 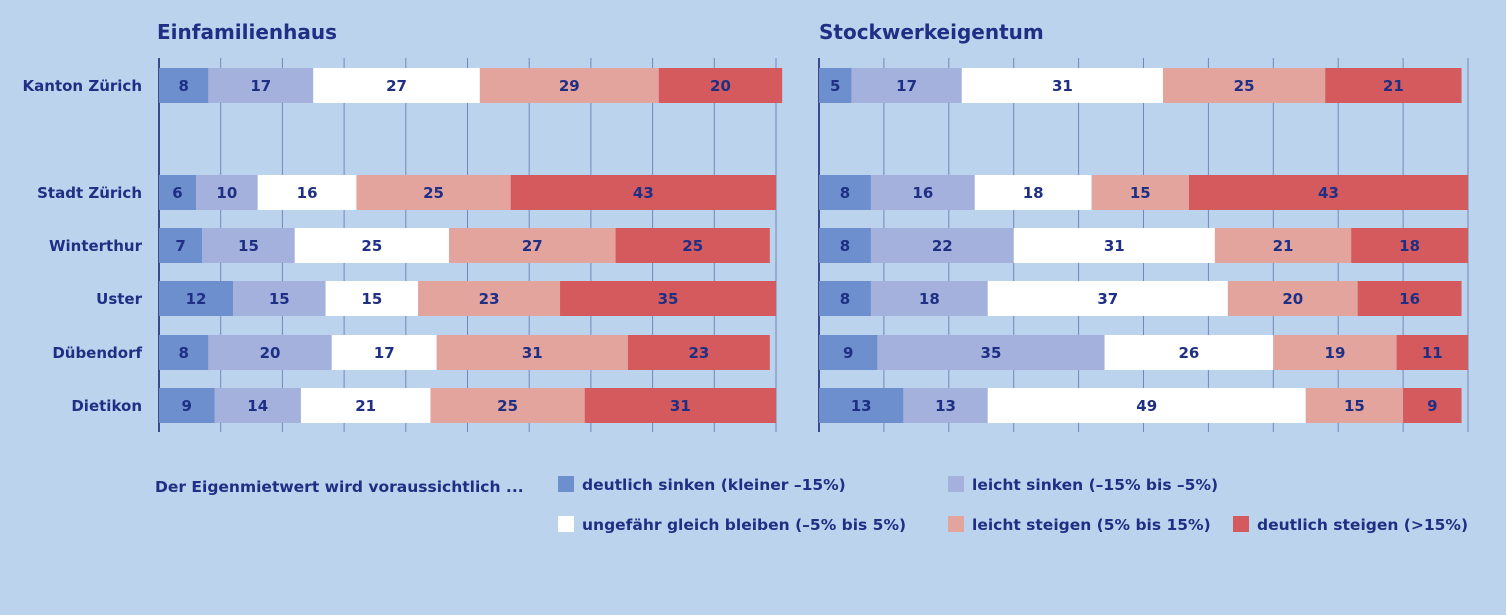 I want to click on data-label: 9, so click(x=187, y=406).